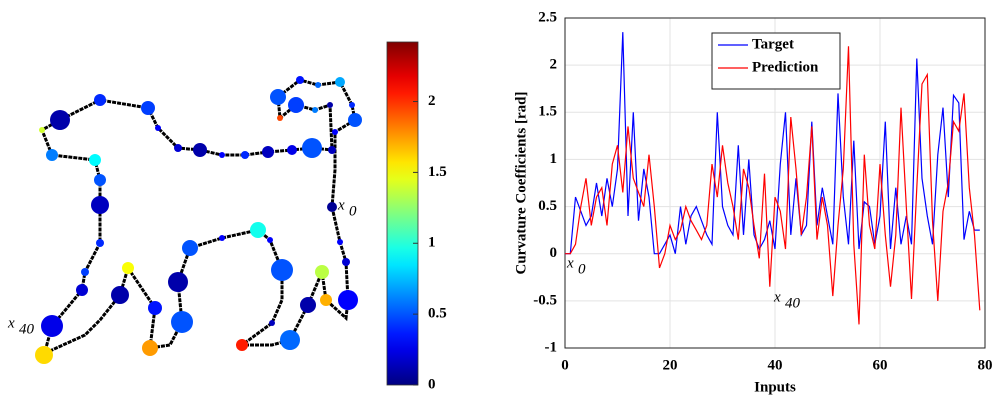 This screenshot has width=1003, height=407. I want to click on legend-label: Prediction, so click(785, 67).